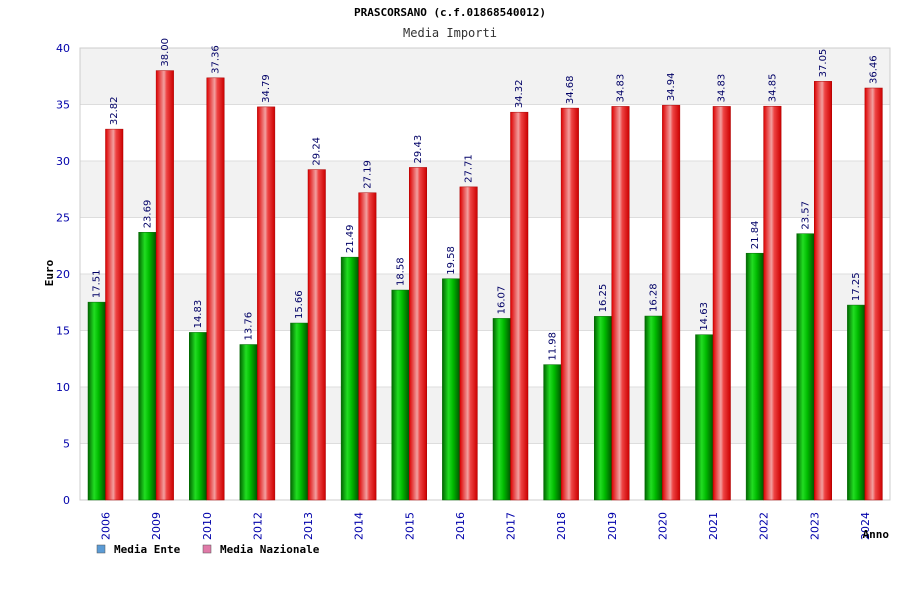  I want to click on y-tick-label: 15, so click(63, 331).